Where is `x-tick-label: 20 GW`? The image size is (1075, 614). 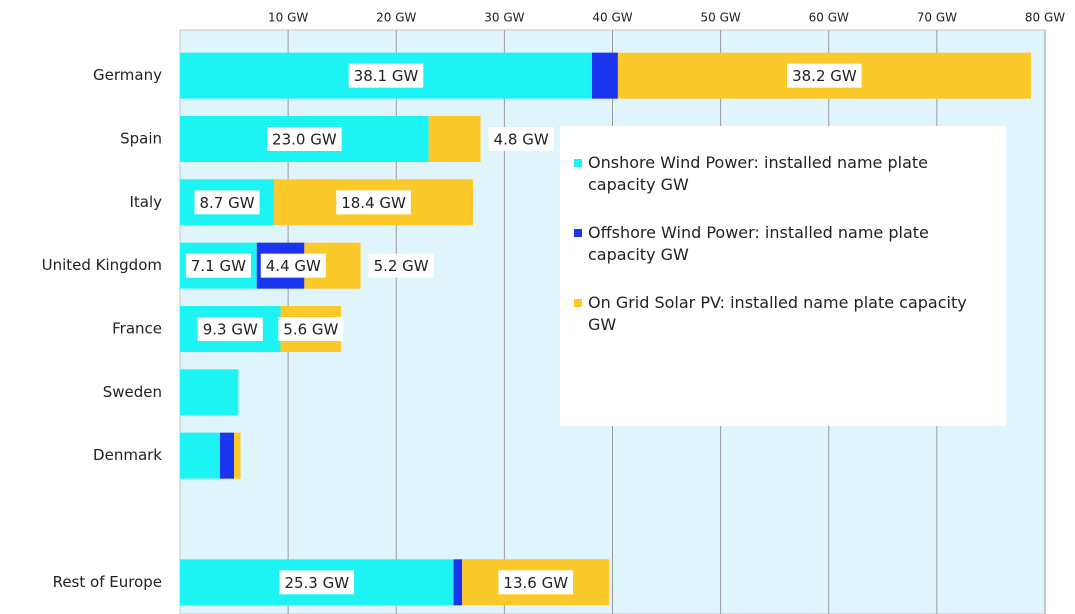
x-tick-label: 20 GW is located at coordinates (396, 18).